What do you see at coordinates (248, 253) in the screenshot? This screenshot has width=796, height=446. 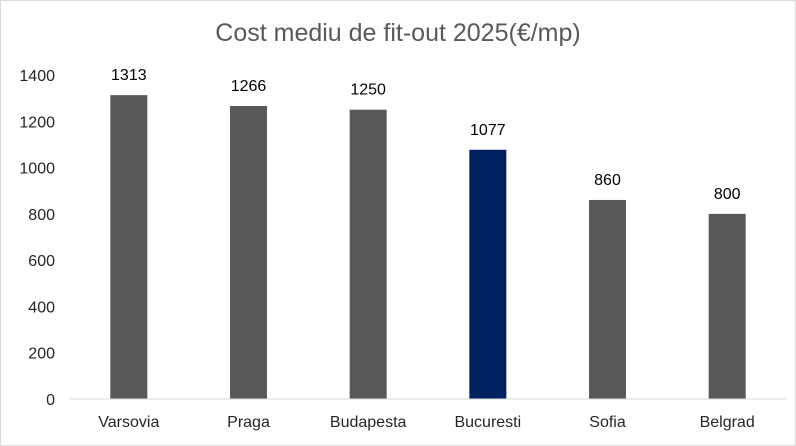 I see `bar-praga` at bounding box center [248, 253].